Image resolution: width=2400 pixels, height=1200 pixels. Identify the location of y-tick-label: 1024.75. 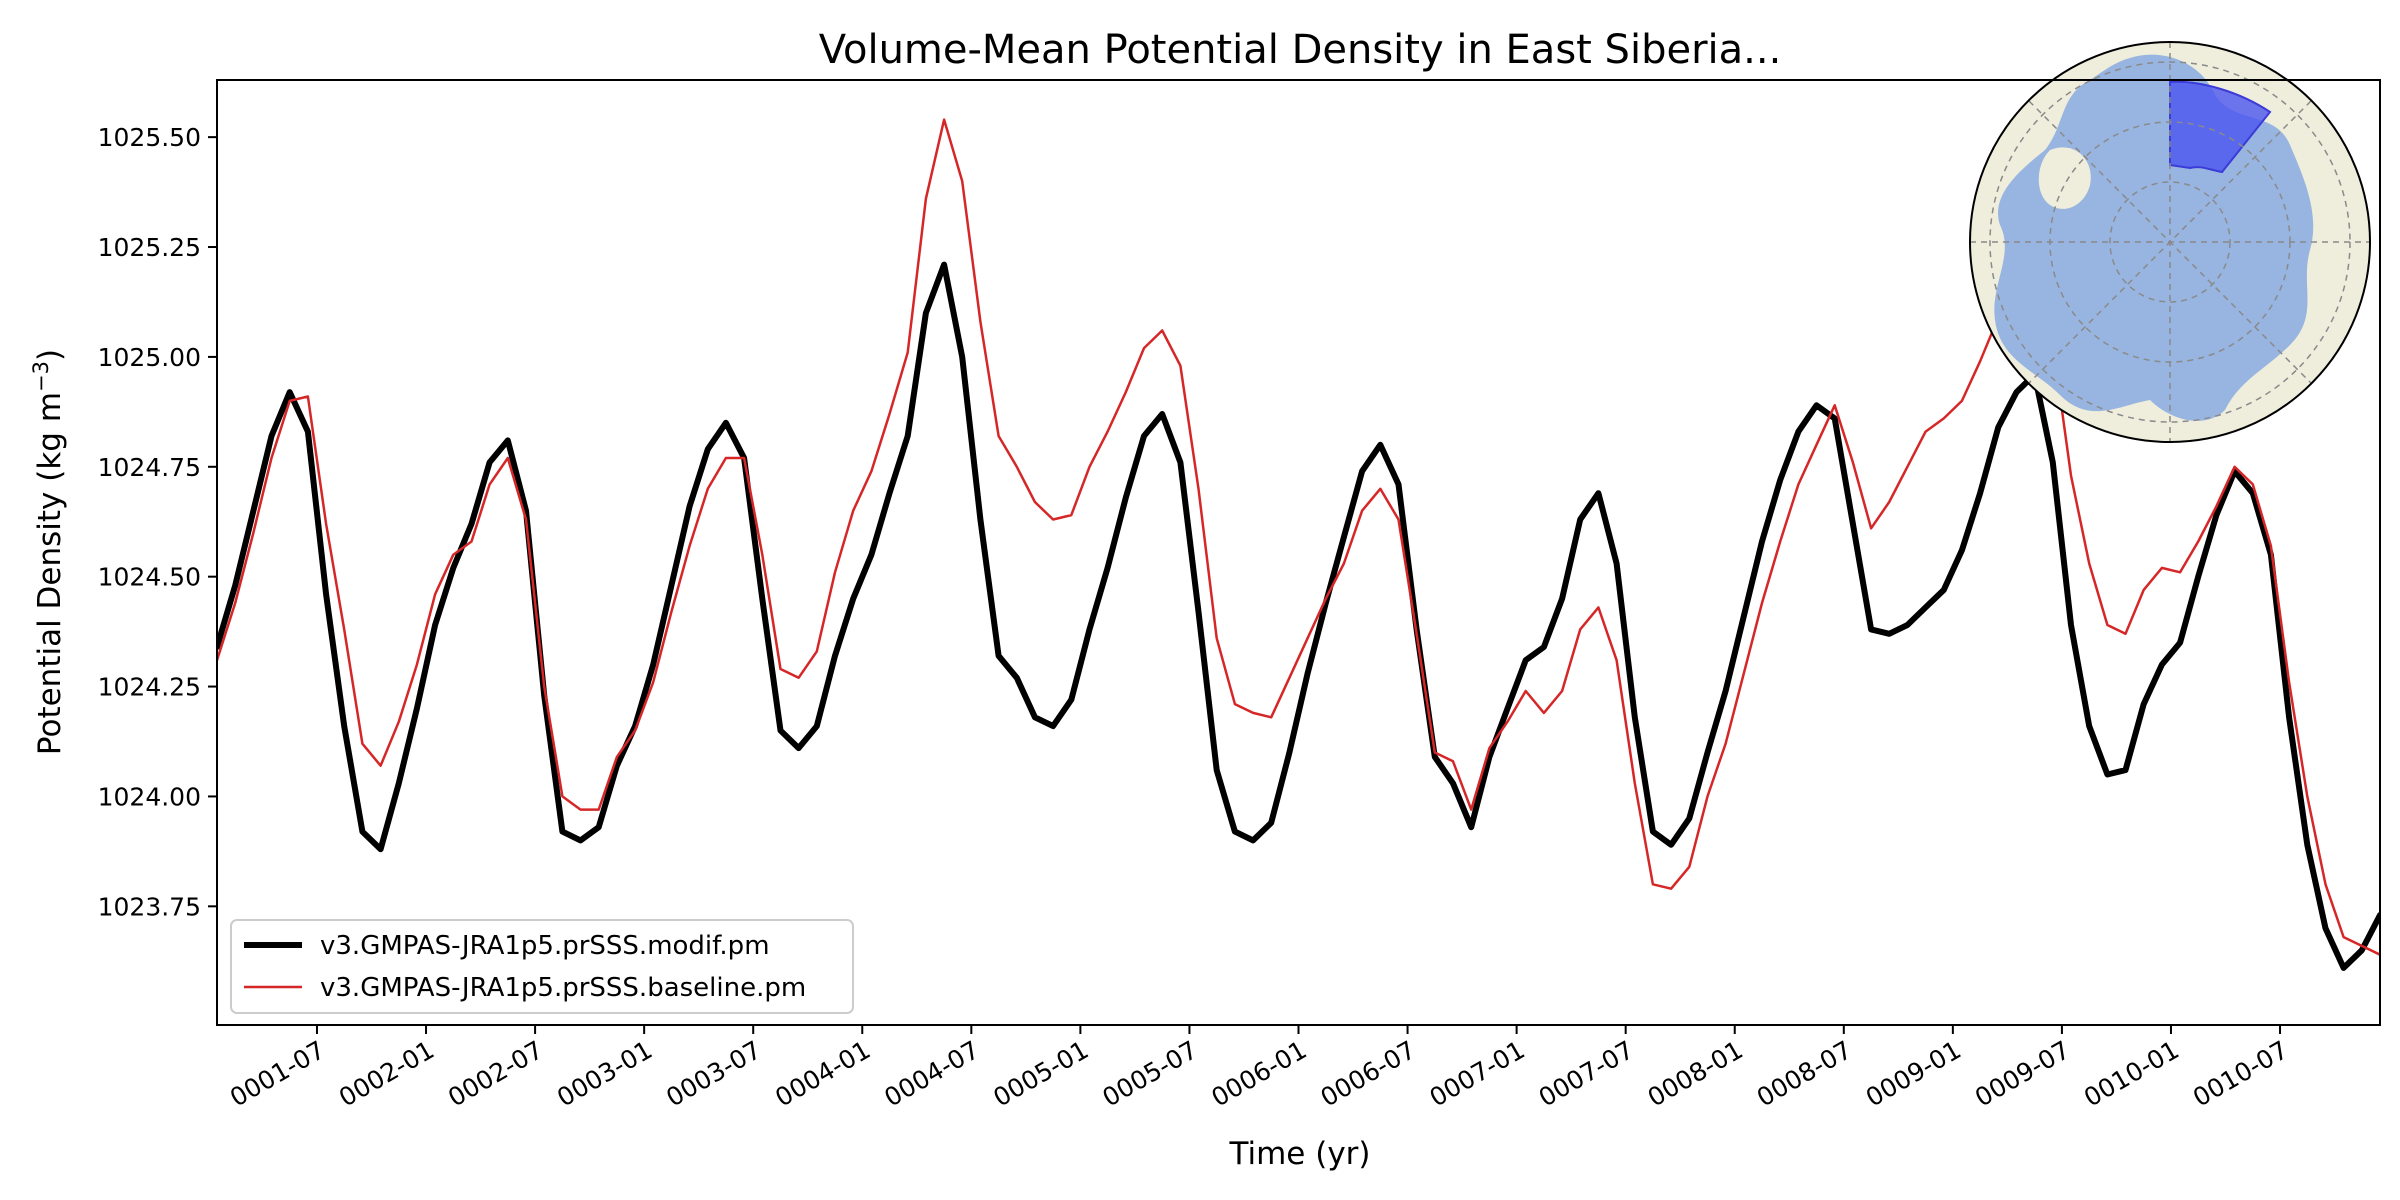
(149, 467).